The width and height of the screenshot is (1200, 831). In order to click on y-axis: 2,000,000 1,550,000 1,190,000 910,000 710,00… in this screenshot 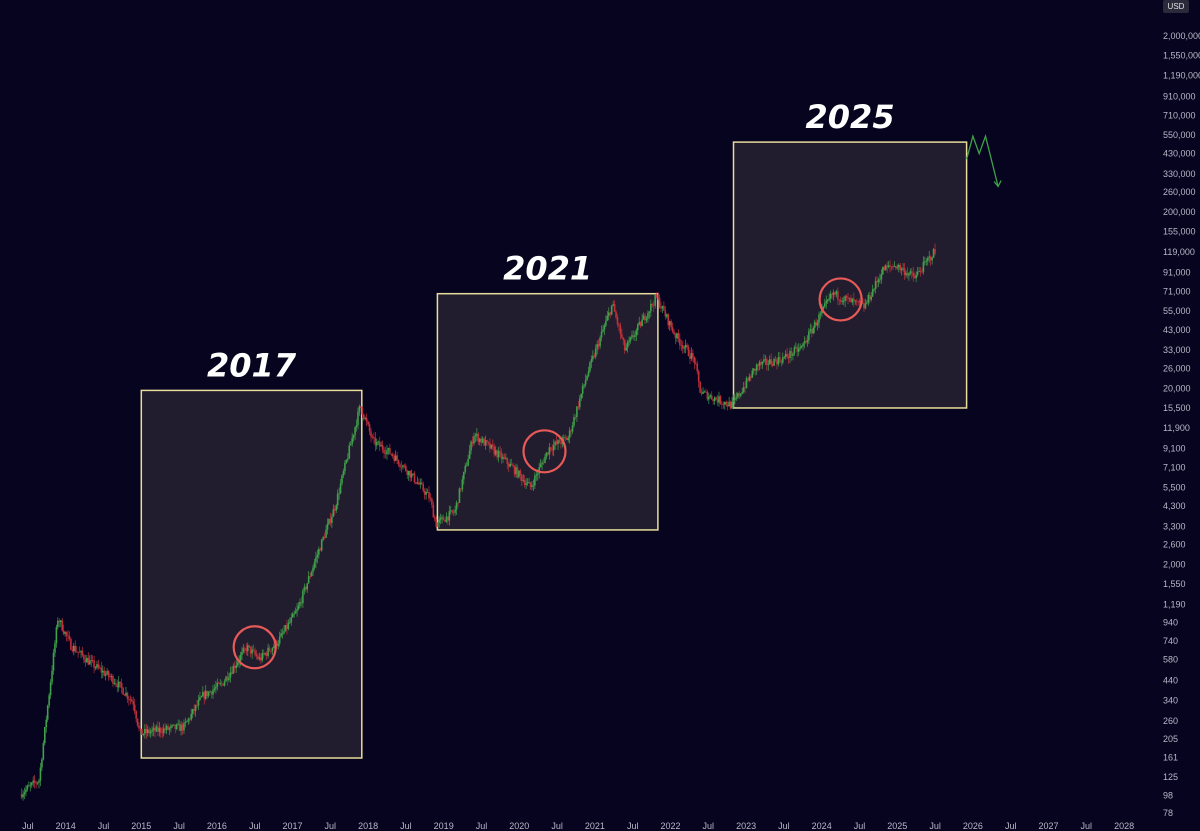, I will do `click(1181, 424)`.